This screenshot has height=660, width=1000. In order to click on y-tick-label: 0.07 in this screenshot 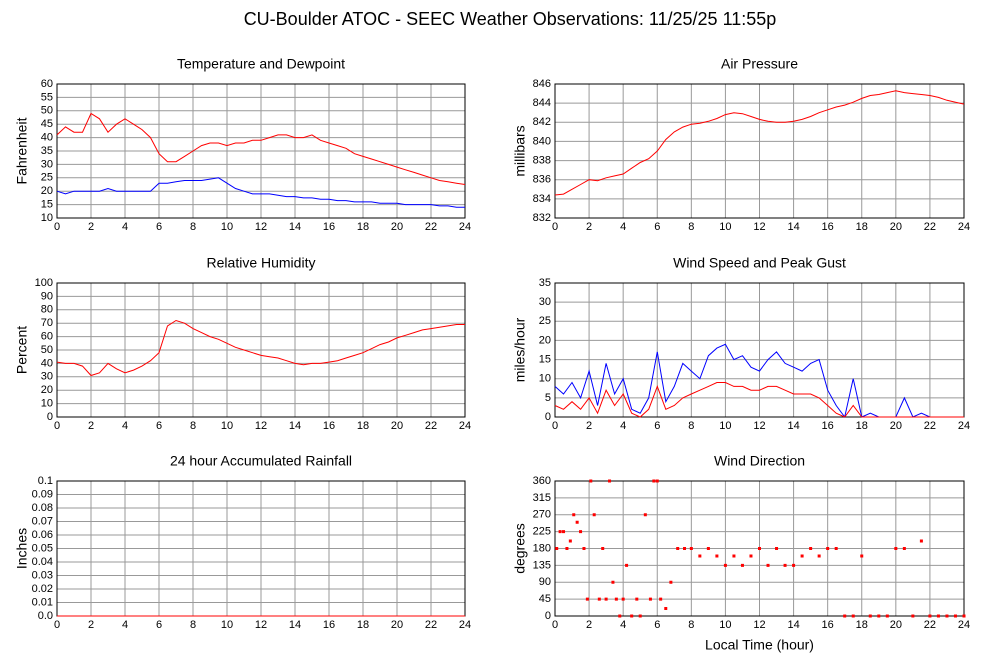, I will do `click(42, 521)`.